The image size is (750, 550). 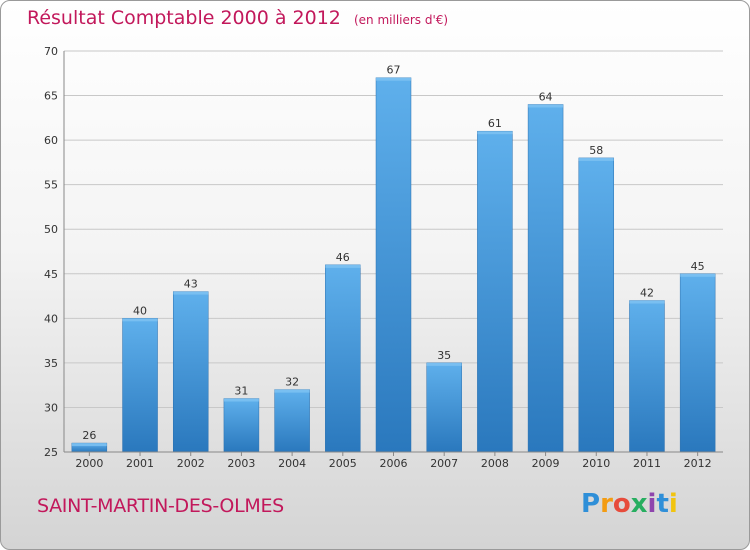 What do you see at coordinates (394, 70) in the screenshot?
I see `data-label-2006: 67` at bounding box center [394, 70].